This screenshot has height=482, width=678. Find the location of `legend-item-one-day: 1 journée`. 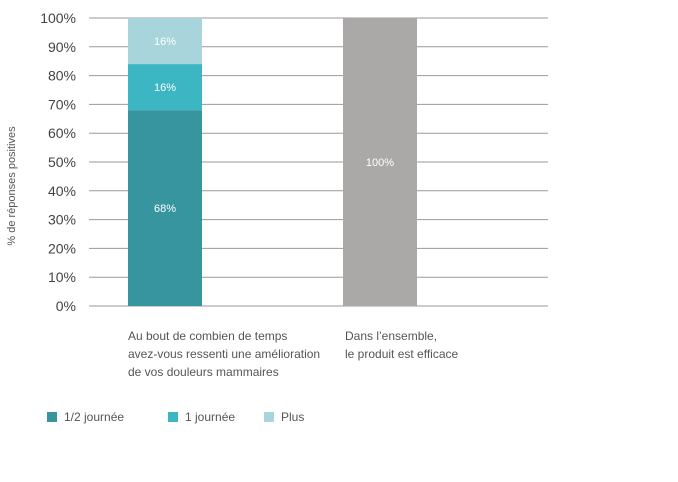

legend-item-one-day: 1 journée is located at coordinates (216, 417).